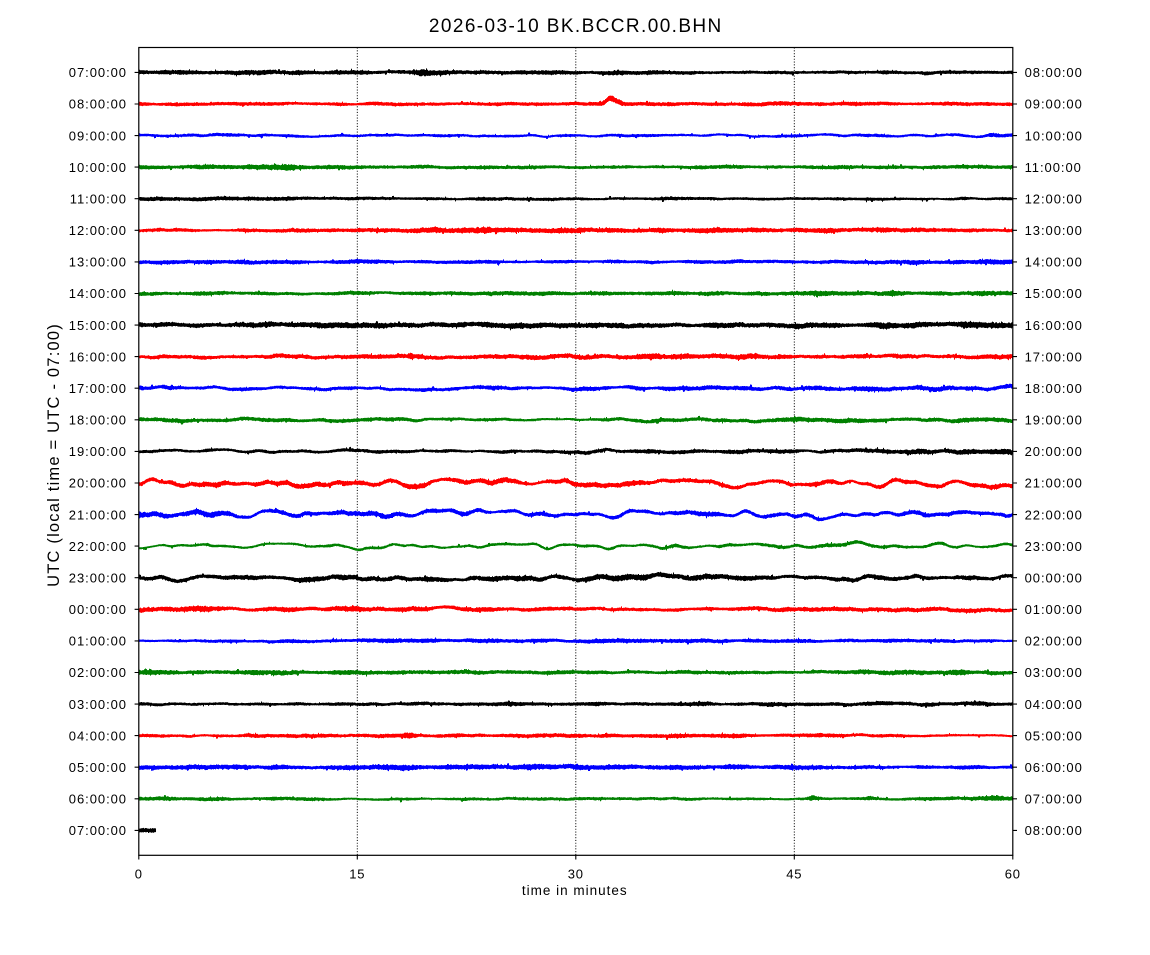 This screenshot has height=955, width=1150. Describe the element at coordinates (576, 26) in the screenshot. I see `svg-text: 2026-03-10 BK.BCCR.00.BHN` at that location.